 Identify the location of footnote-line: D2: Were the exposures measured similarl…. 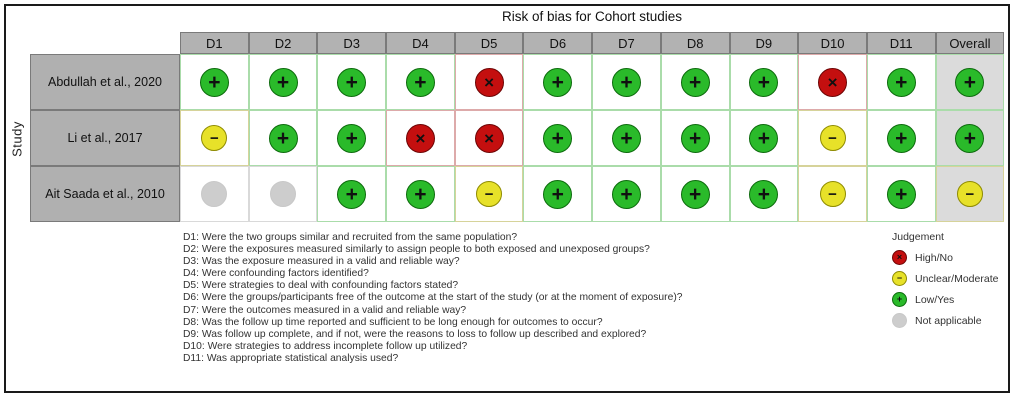
(416, 250).